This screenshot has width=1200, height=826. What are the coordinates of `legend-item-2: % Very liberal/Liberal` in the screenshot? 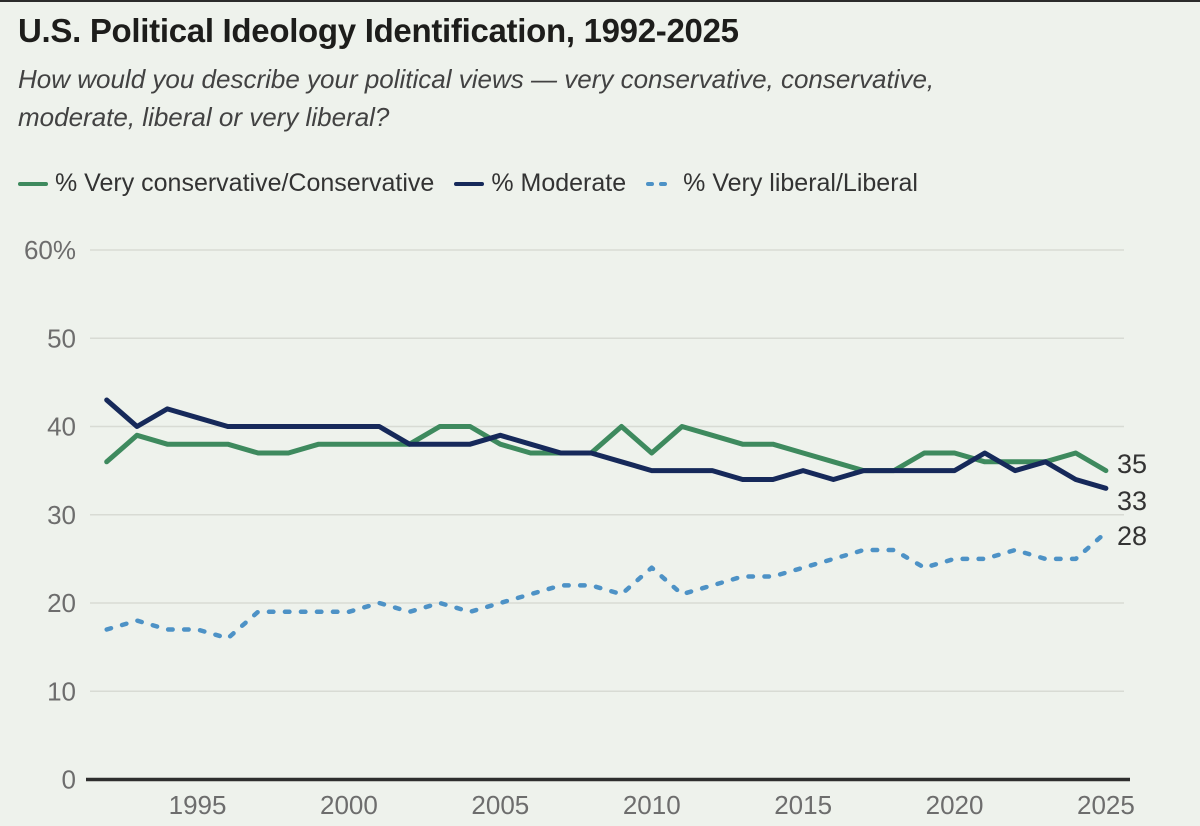 It's located at (782, 183).